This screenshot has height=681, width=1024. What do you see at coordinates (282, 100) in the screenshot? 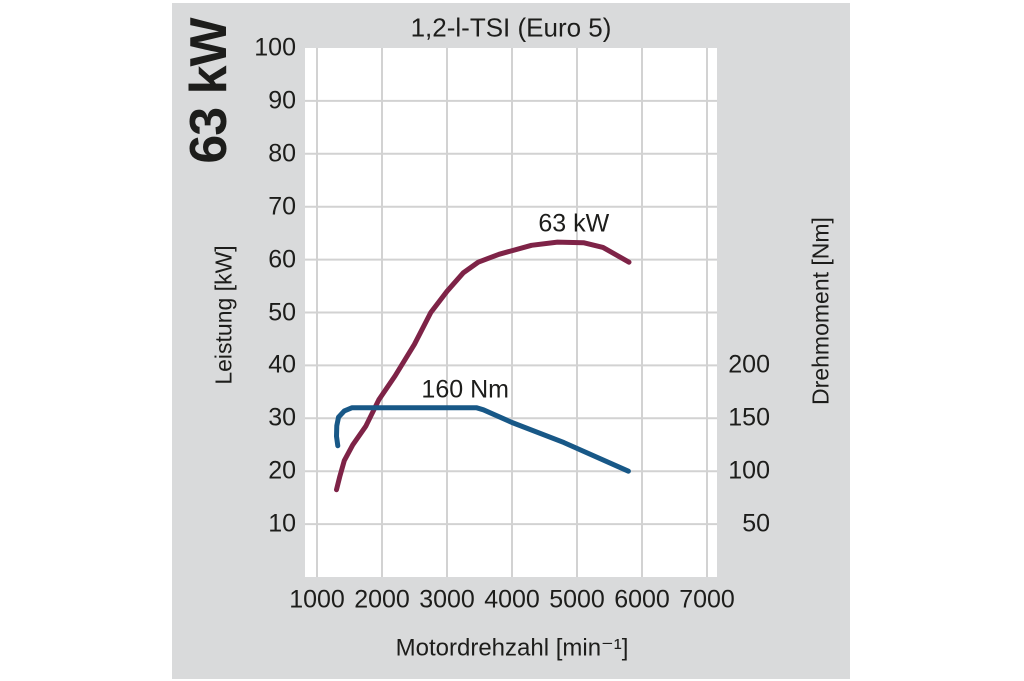
I see `y-left-tick-90: 90` at bounding box center [282, 100].